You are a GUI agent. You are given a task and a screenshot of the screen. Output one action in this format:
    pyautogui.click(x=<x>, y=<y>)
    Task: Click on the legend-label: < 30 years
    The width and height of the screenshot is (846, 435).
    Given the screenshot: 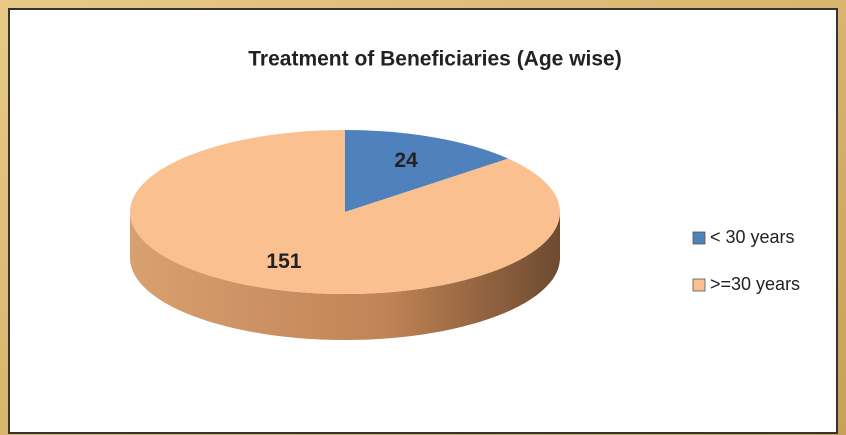 What is the action you would take?
    pyautogui.click(x=752, y=237)
    